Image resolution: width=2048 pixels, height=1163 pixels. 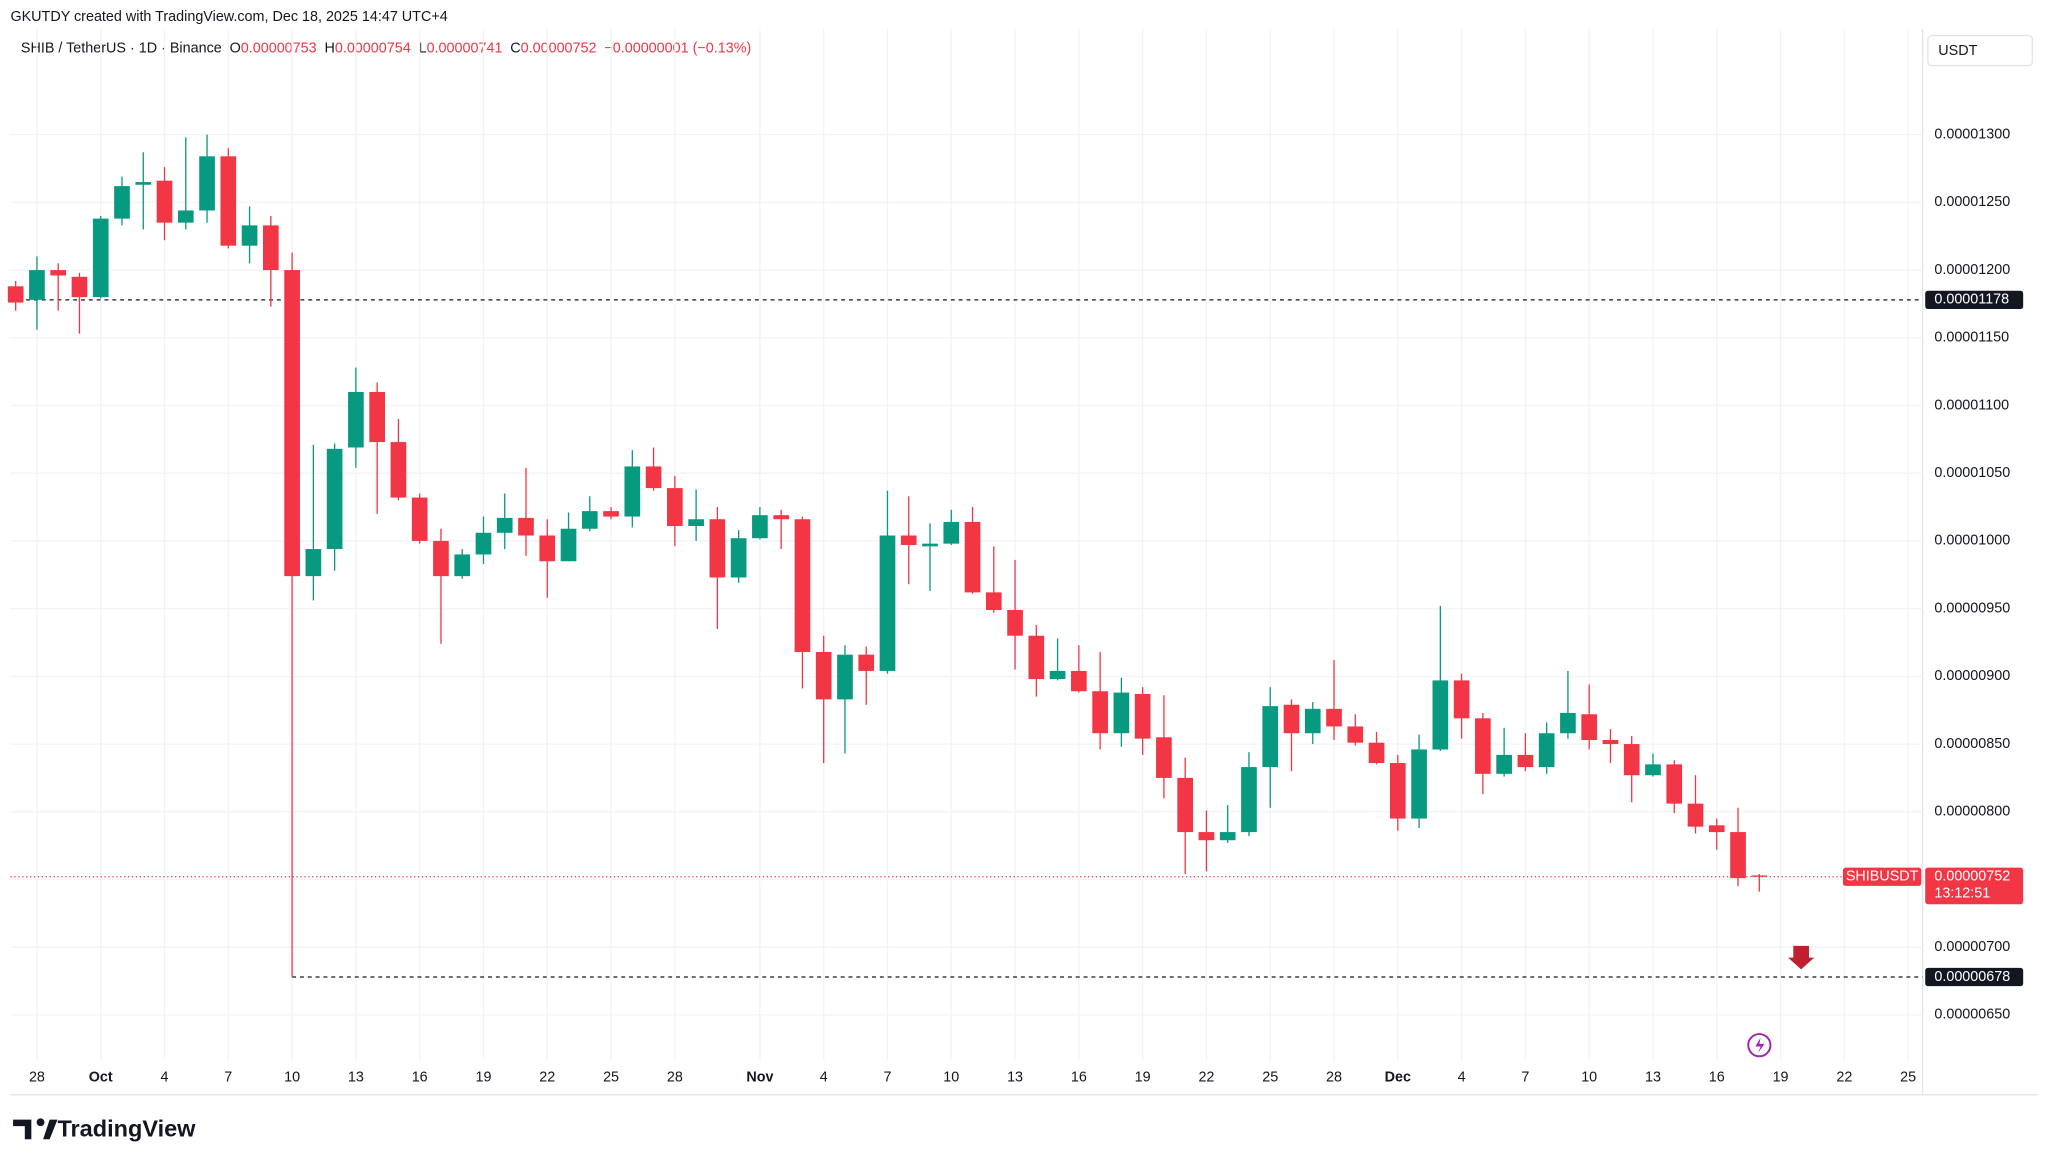 What do you see at coordinates (951, 1078) in the screenshot?
I see `x-tick-label: 10` at bounding box center [951, 1078].